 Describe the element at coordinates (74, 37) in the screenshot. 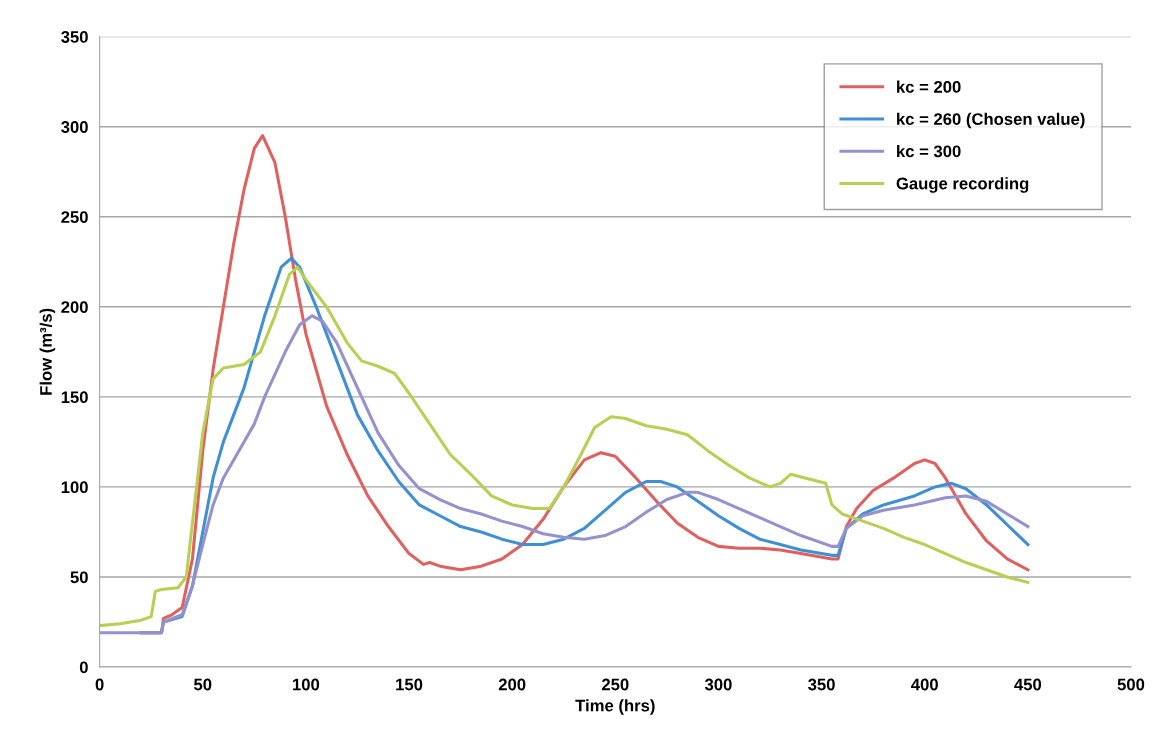

I see `y-tick-label: 350` at that location.